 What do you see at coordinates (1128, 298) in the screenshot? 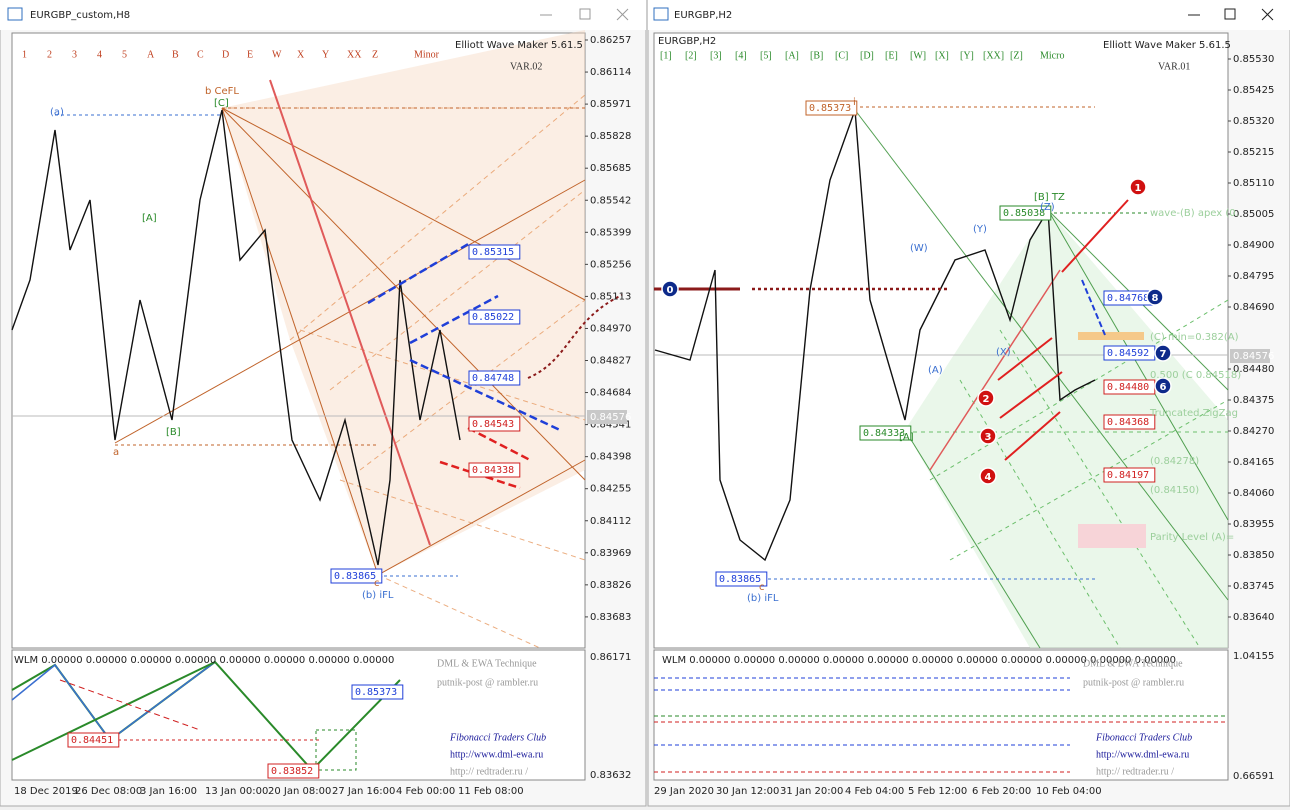
I see `price-box: 0.84768` at bounding box center [1128, 298].